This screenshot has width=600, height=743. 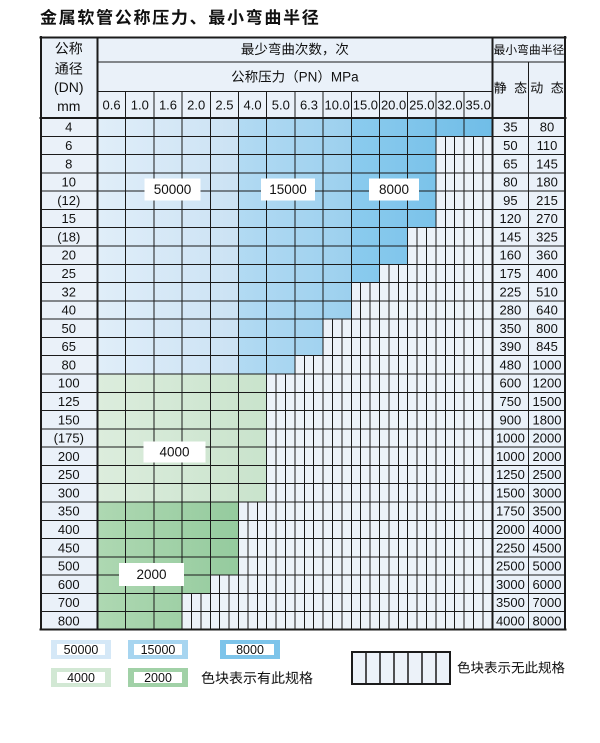 What do you see at coordinates (547, 328) in the screenshot?
I see `cell-dynamic: 800` at bounding box center [547, 328].